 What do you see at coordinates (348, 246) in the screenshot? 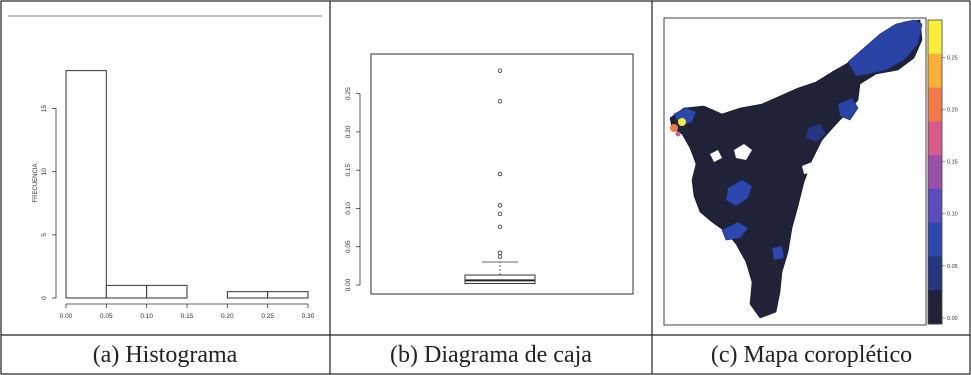
I see `boxplot-y-tick-label: 0.05` at bounding box center [348, 246].